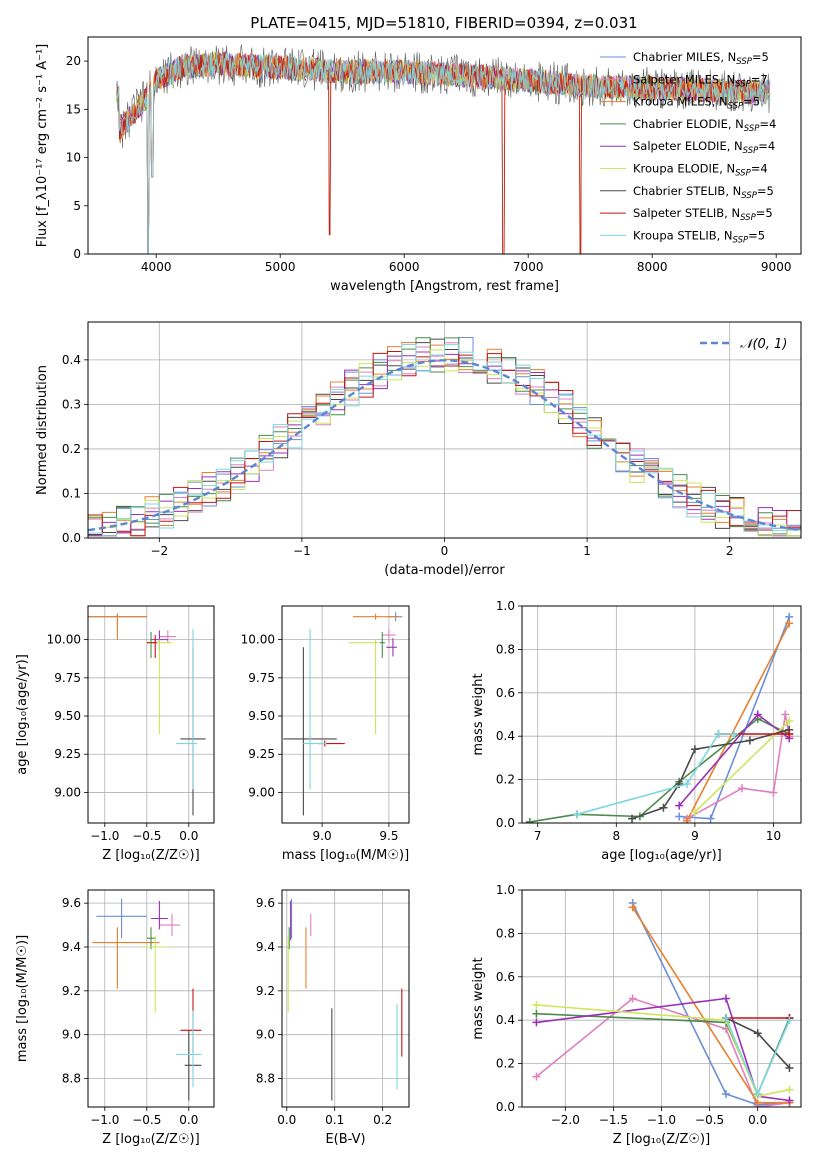 The width and height of the screenshot is (819, 1170). Describe the element at coordinates (661, 855) in the screenshot. I see `x-axis-label: age [log₁₀(age/yr)]` at that location.